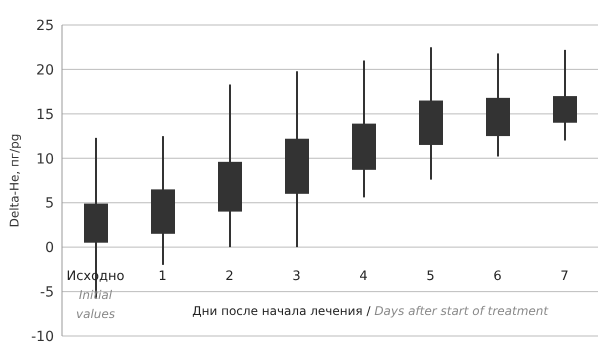 The width and height of the screenshot is (600, 355). I want to click on x-tick-label: 4, so click(363, 276).